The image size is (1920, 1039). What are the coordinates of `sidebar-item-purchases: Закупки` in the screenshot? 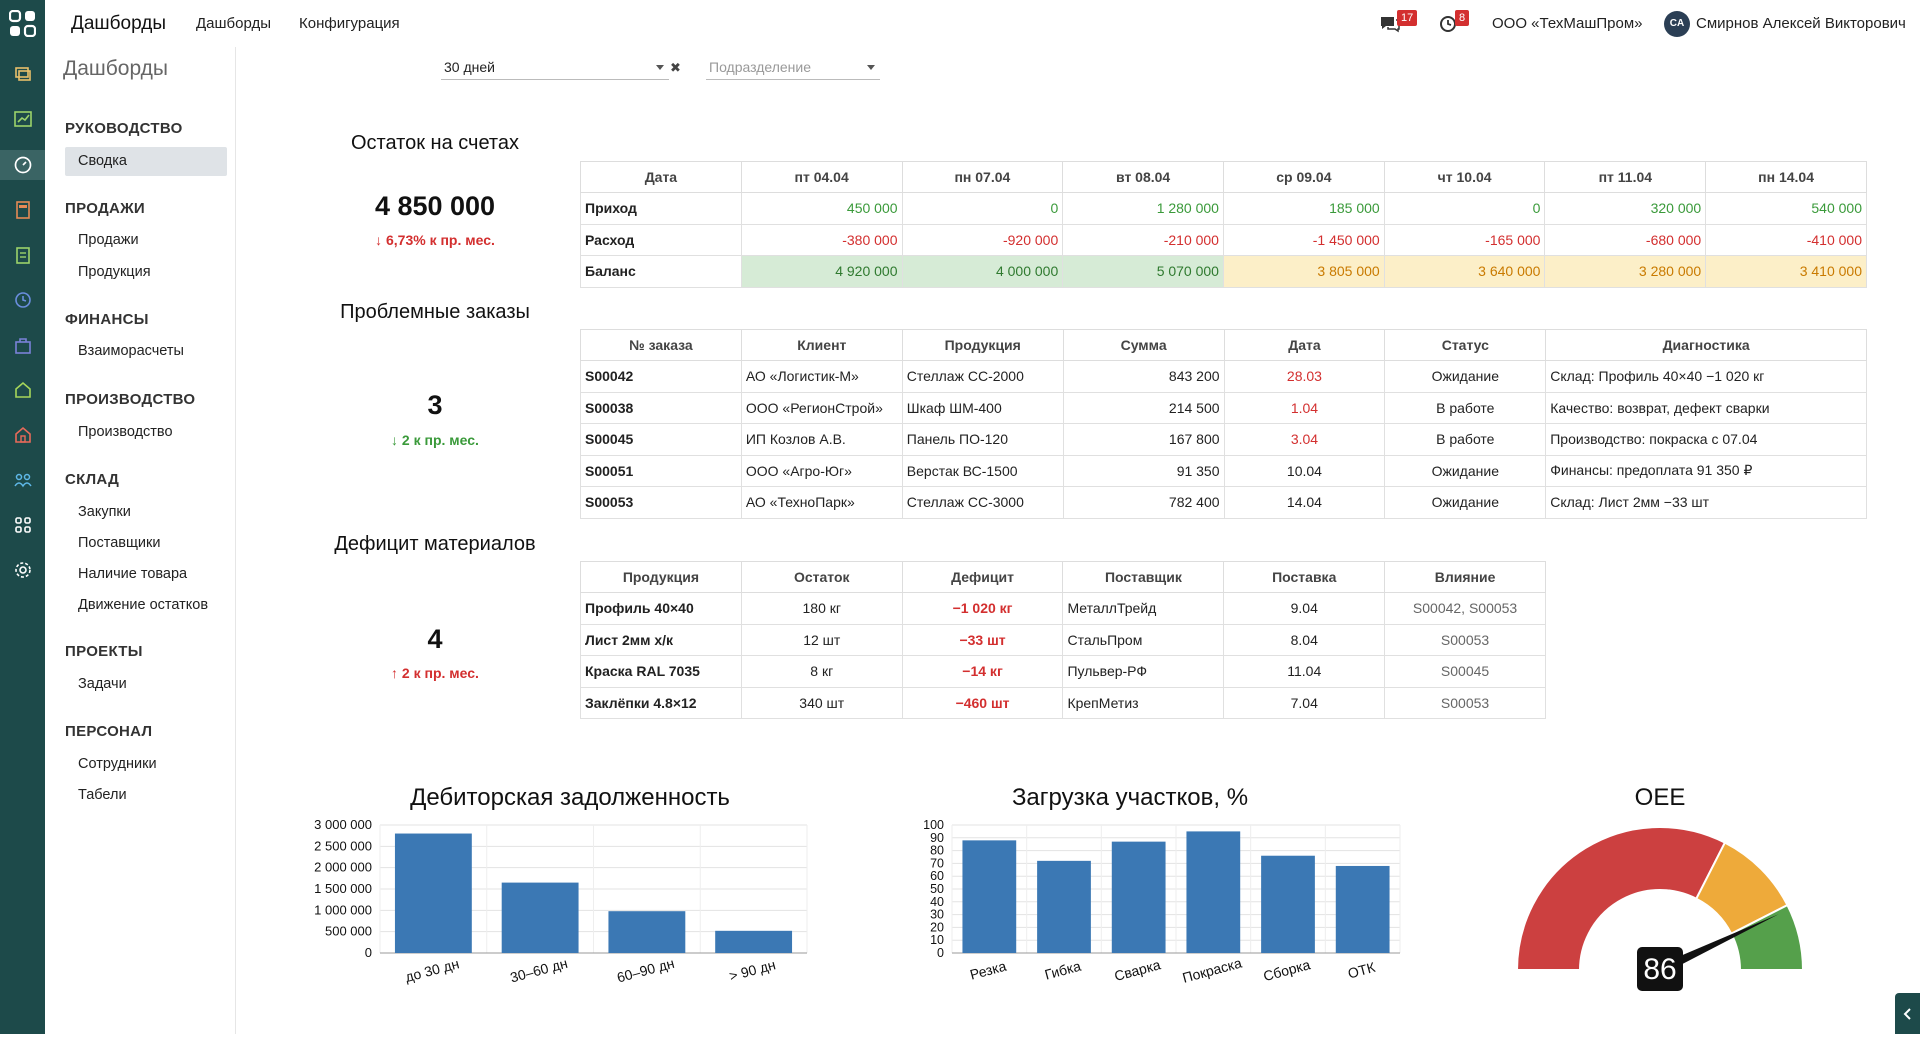 It's located at (104, 512).